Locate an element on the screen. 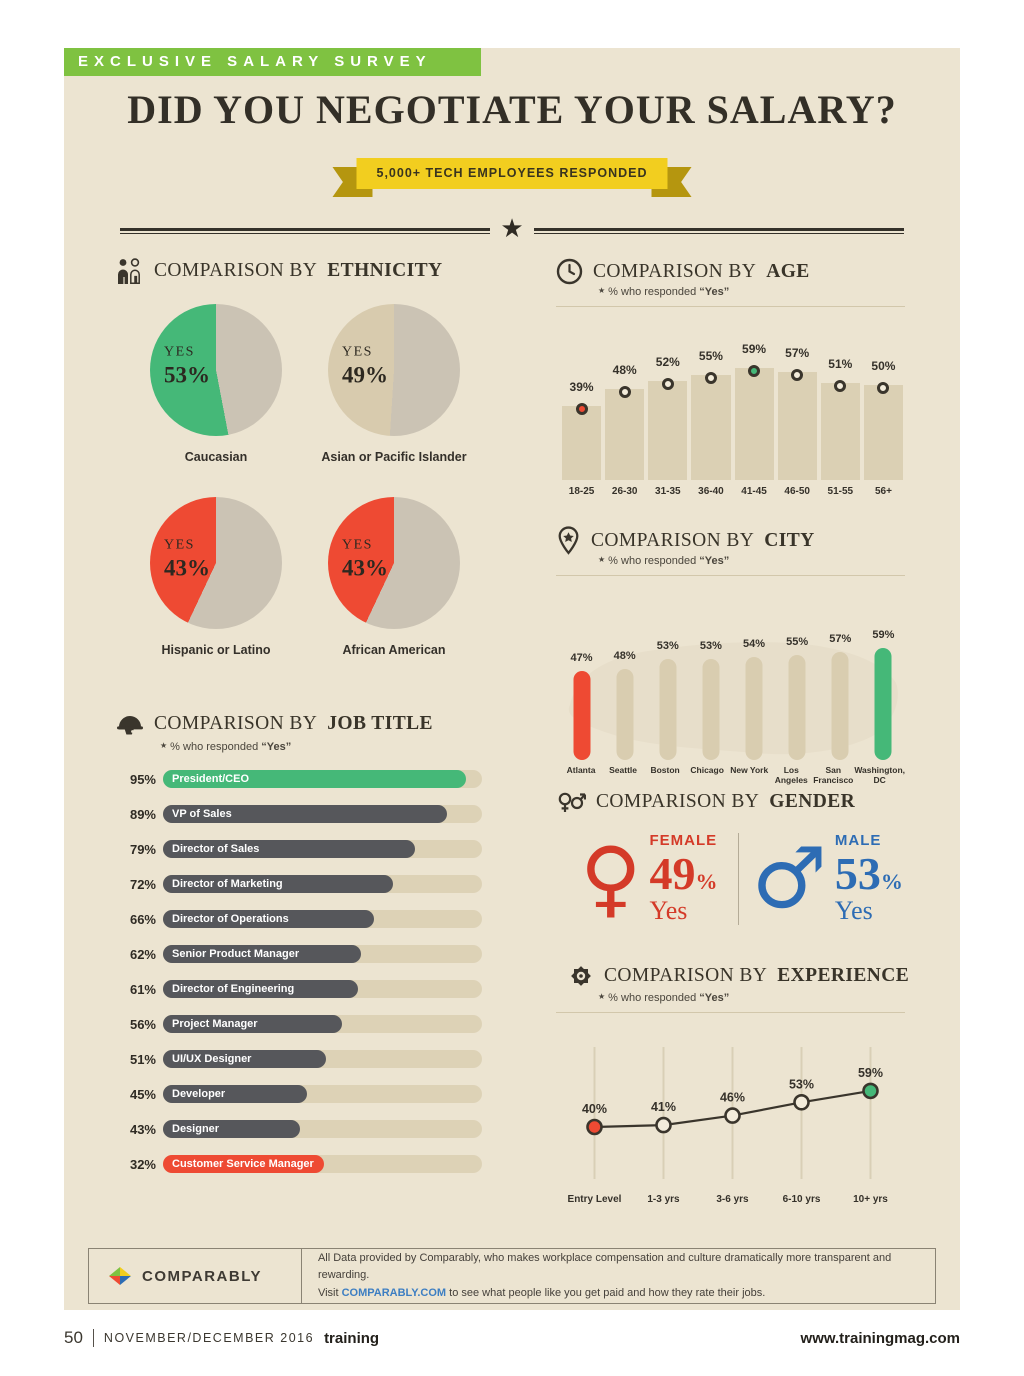 The image size is (1024, 1376). job-bar-track: Director of Operations is located at coordinates (322, 919).